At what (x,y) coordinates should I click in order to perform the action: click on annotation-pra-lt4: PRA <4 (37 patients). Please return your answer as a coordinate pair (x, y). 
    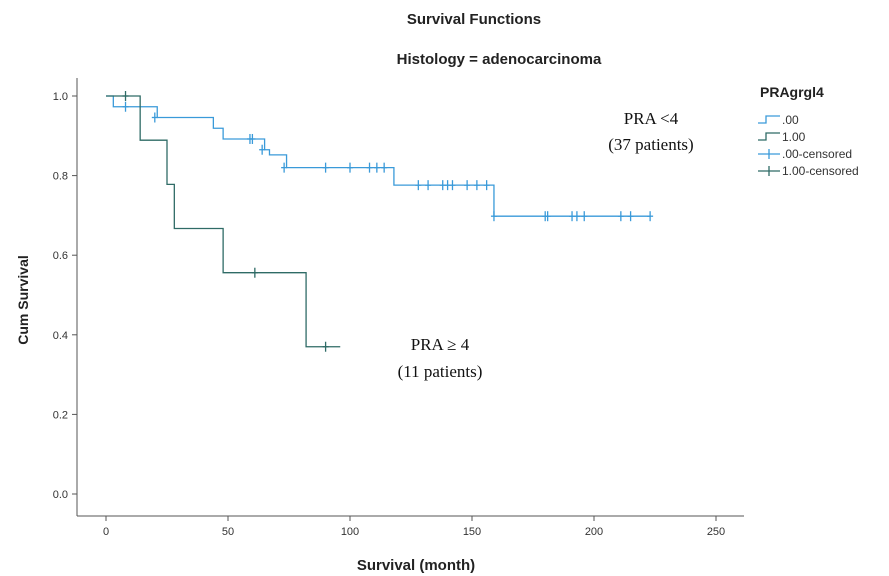
    Looking at the image, I should click on (650, 131).